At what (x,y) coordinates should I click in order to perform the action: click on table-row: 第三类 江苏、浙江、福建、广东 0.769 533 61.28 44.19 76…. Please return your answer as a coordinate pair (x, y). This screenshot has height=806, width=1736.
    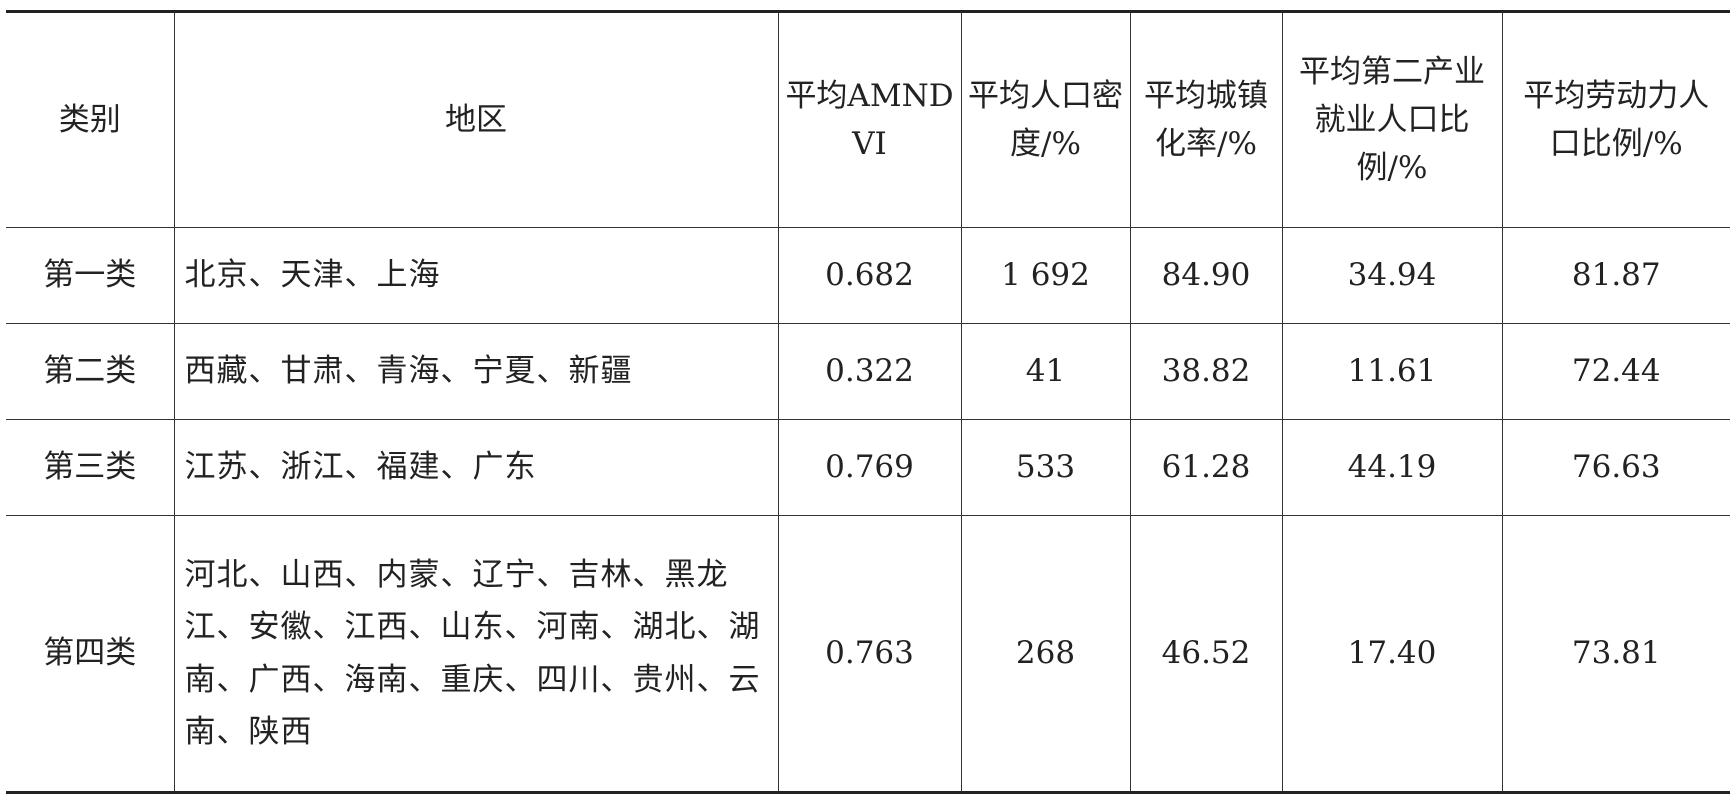
    Looking at the image, I should click on (868, 467).